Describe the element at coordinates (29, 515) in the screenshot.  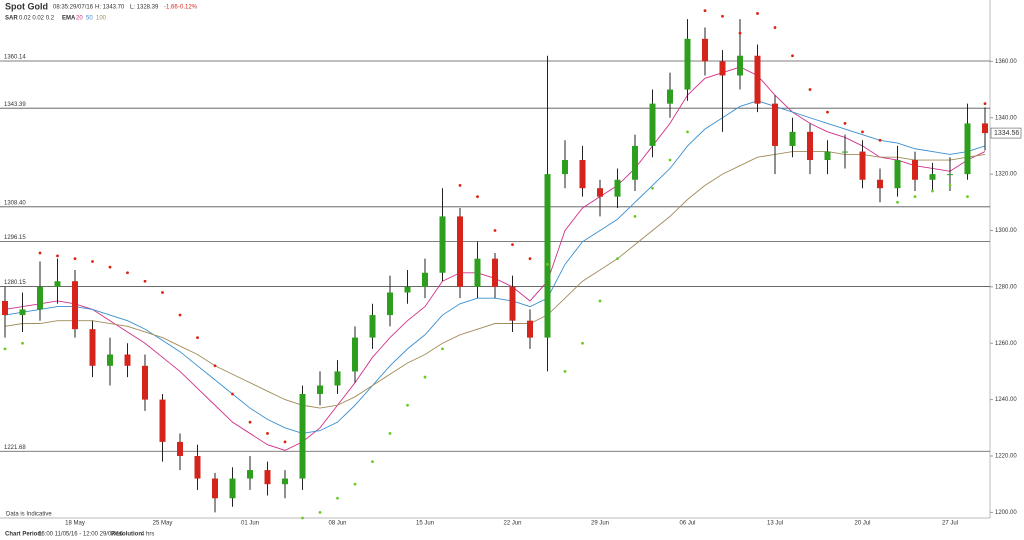
I see `note: Data is Indicative` at that location.